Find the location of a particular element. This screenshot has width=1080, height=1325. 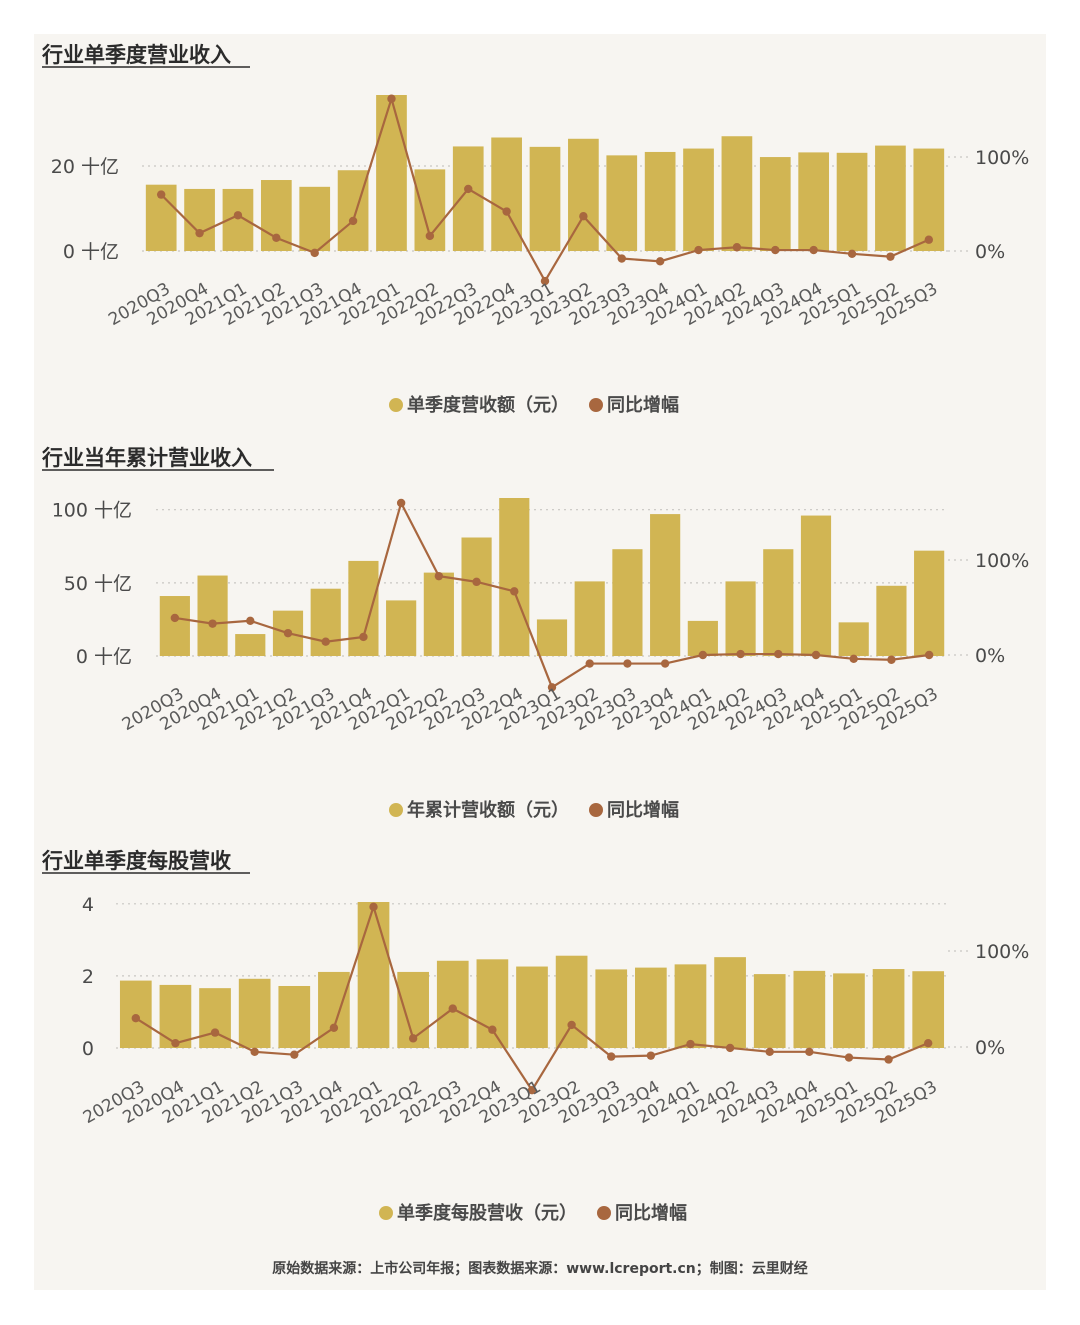

y-tick-label: 0 is located at coordinates (88, 1049).